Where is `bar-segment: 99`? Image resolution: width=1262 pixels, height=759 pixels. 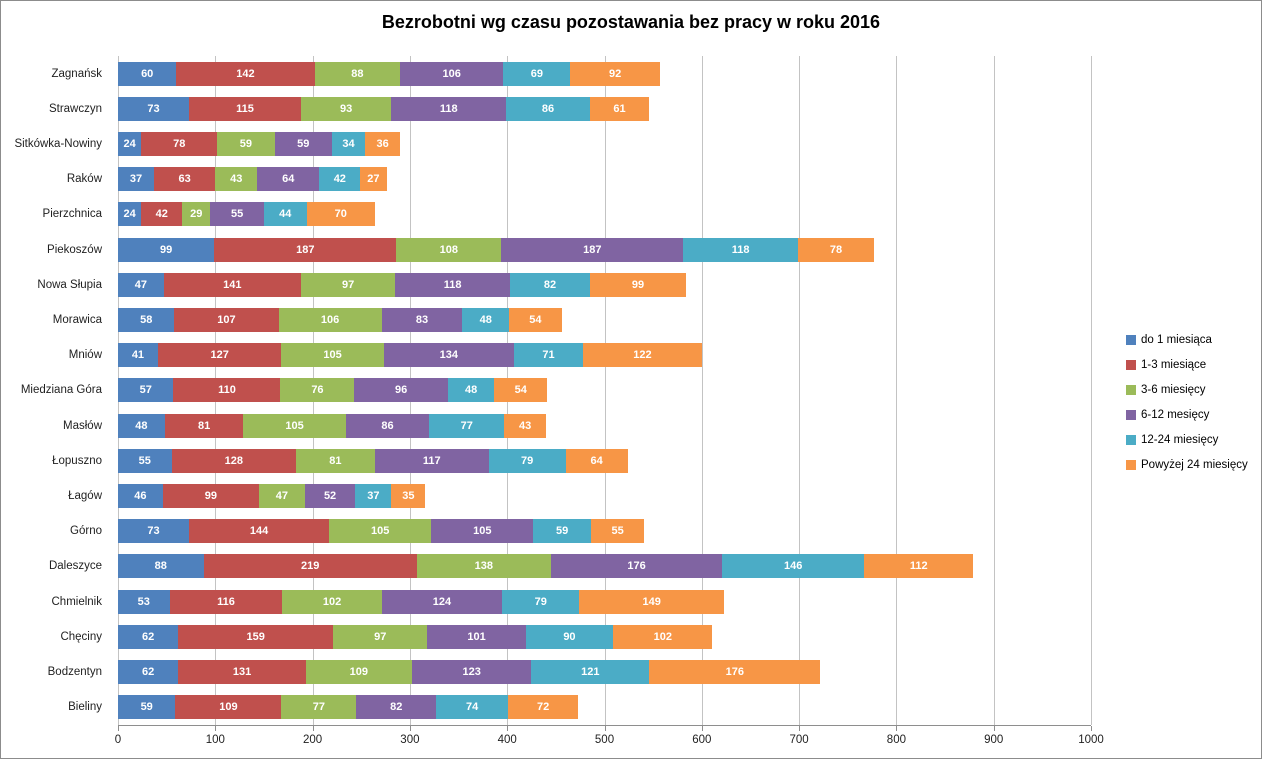
bar-segment: 99 is located at coordinates (166, 249).